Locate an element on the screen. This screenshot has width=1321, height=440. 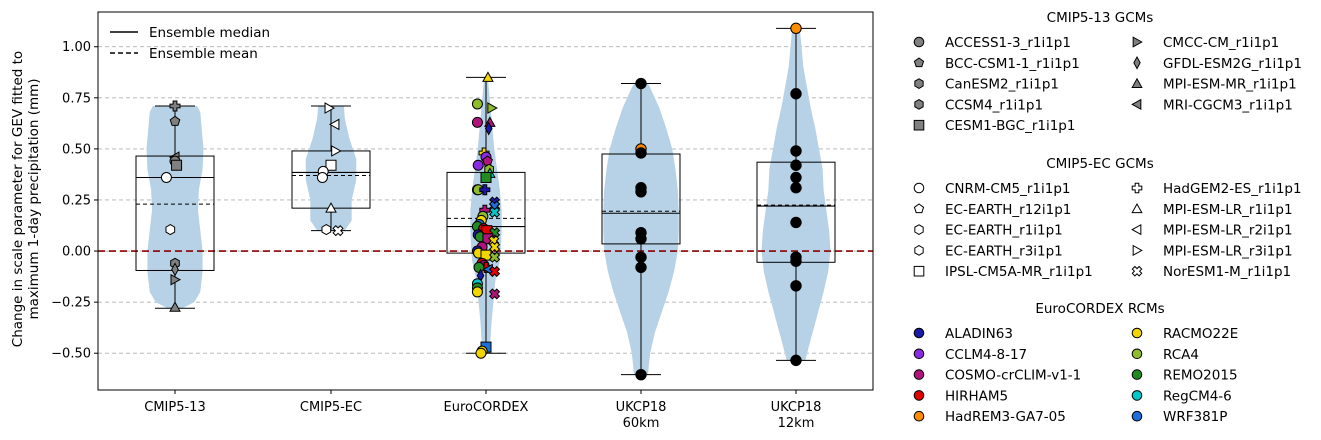
legend-item-label: MPI-ESM-LR_r3i1p1 is located at coordinates (1228, 251).